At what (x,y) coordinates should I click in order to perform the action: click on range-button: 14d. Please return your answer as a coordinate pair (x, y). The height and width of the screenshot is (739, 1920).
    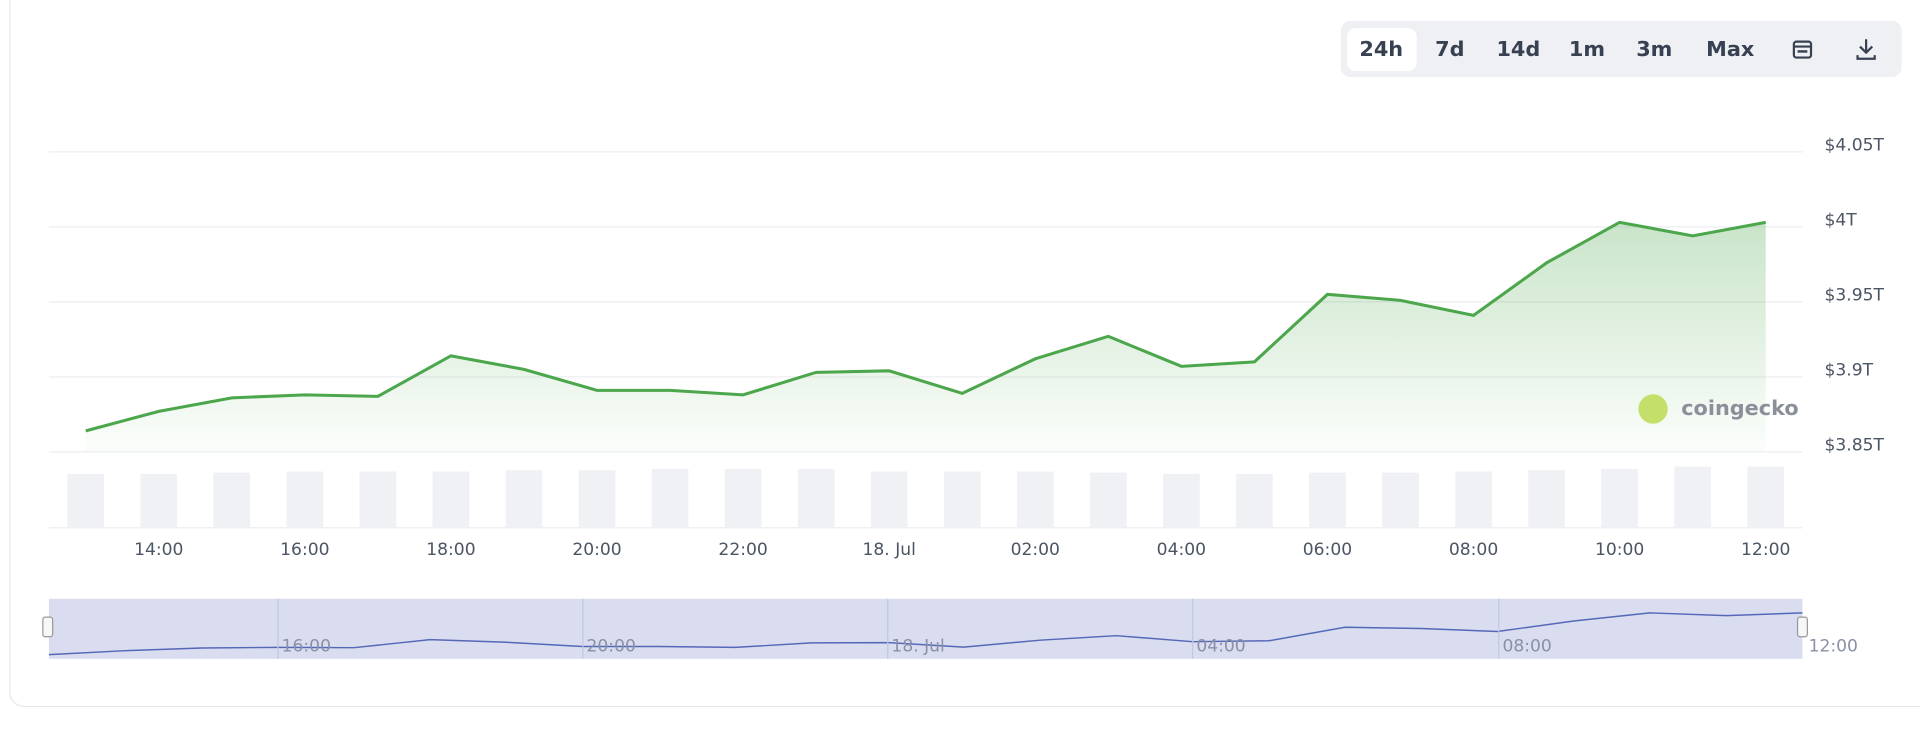
    Looking at the image, I should click on (1518, 49).